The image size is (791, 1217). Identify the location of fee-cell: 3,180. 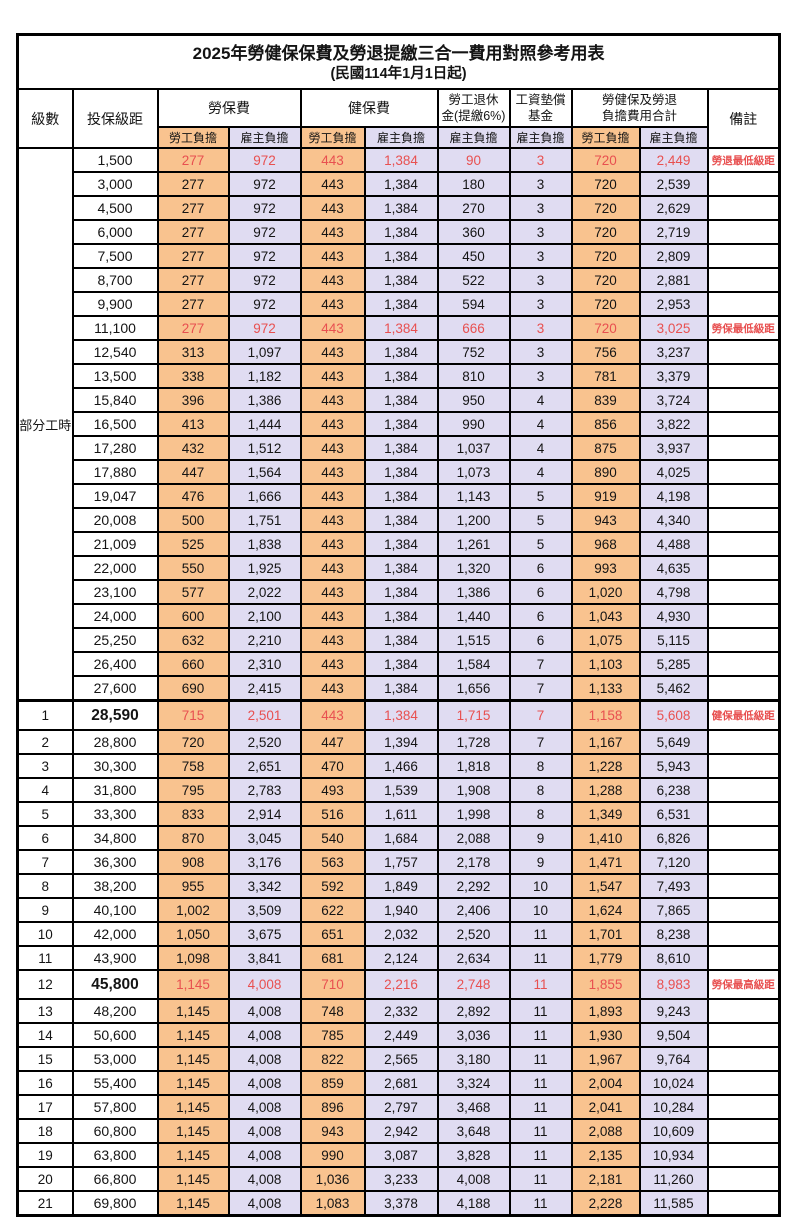
(473, 1059).